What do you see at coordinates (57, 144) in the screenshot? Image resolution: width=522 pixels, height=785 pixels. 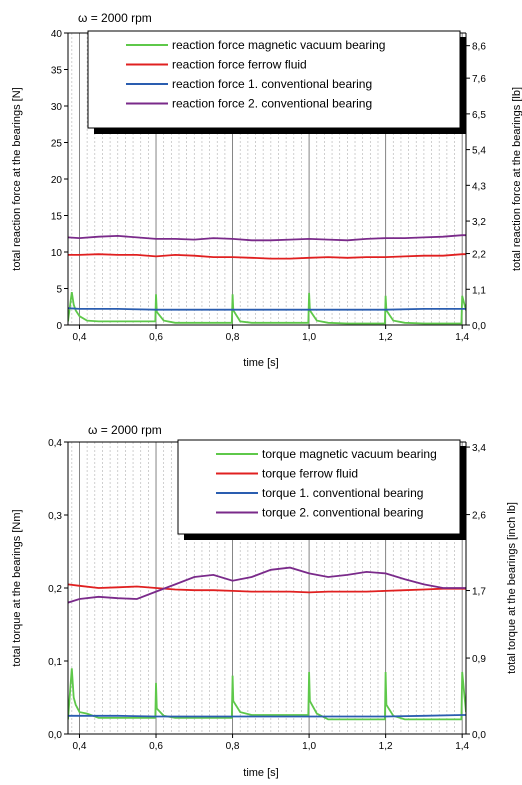 I see `y-tick-label: 25` at bounding box center [57, 144].